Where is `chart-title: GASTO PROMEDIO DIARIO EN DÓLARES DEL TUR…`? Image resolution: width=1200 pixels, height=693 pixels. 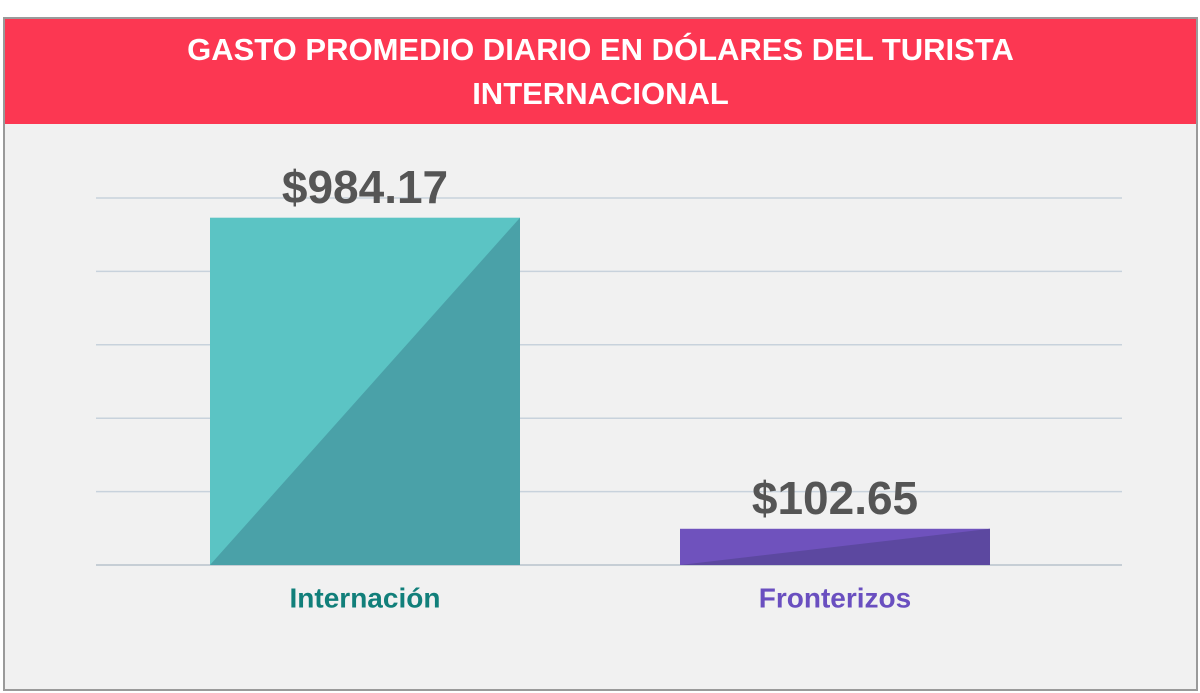 chart-title: GASTO PROMEDIO DIARIO EN DÓLARES DEL TUR… is located at coordinates (600, 71).